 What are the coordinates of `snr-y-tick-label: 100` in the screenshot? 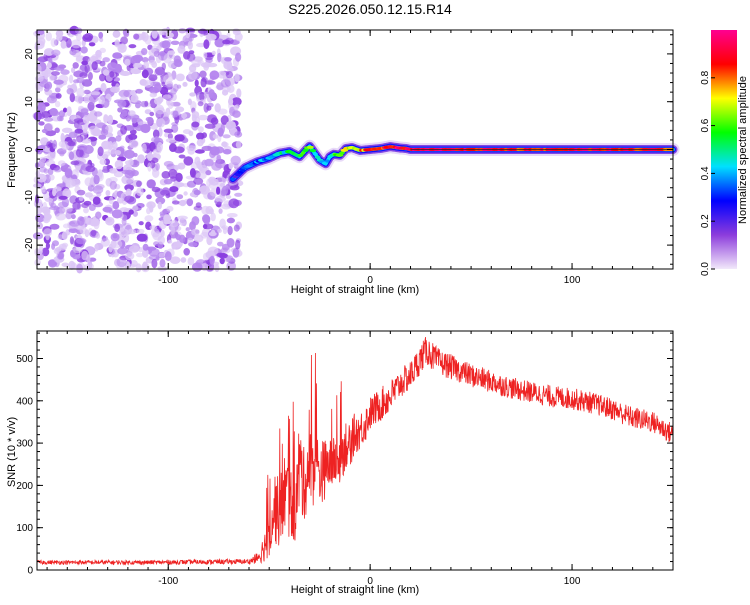 It's located at (24, 528).